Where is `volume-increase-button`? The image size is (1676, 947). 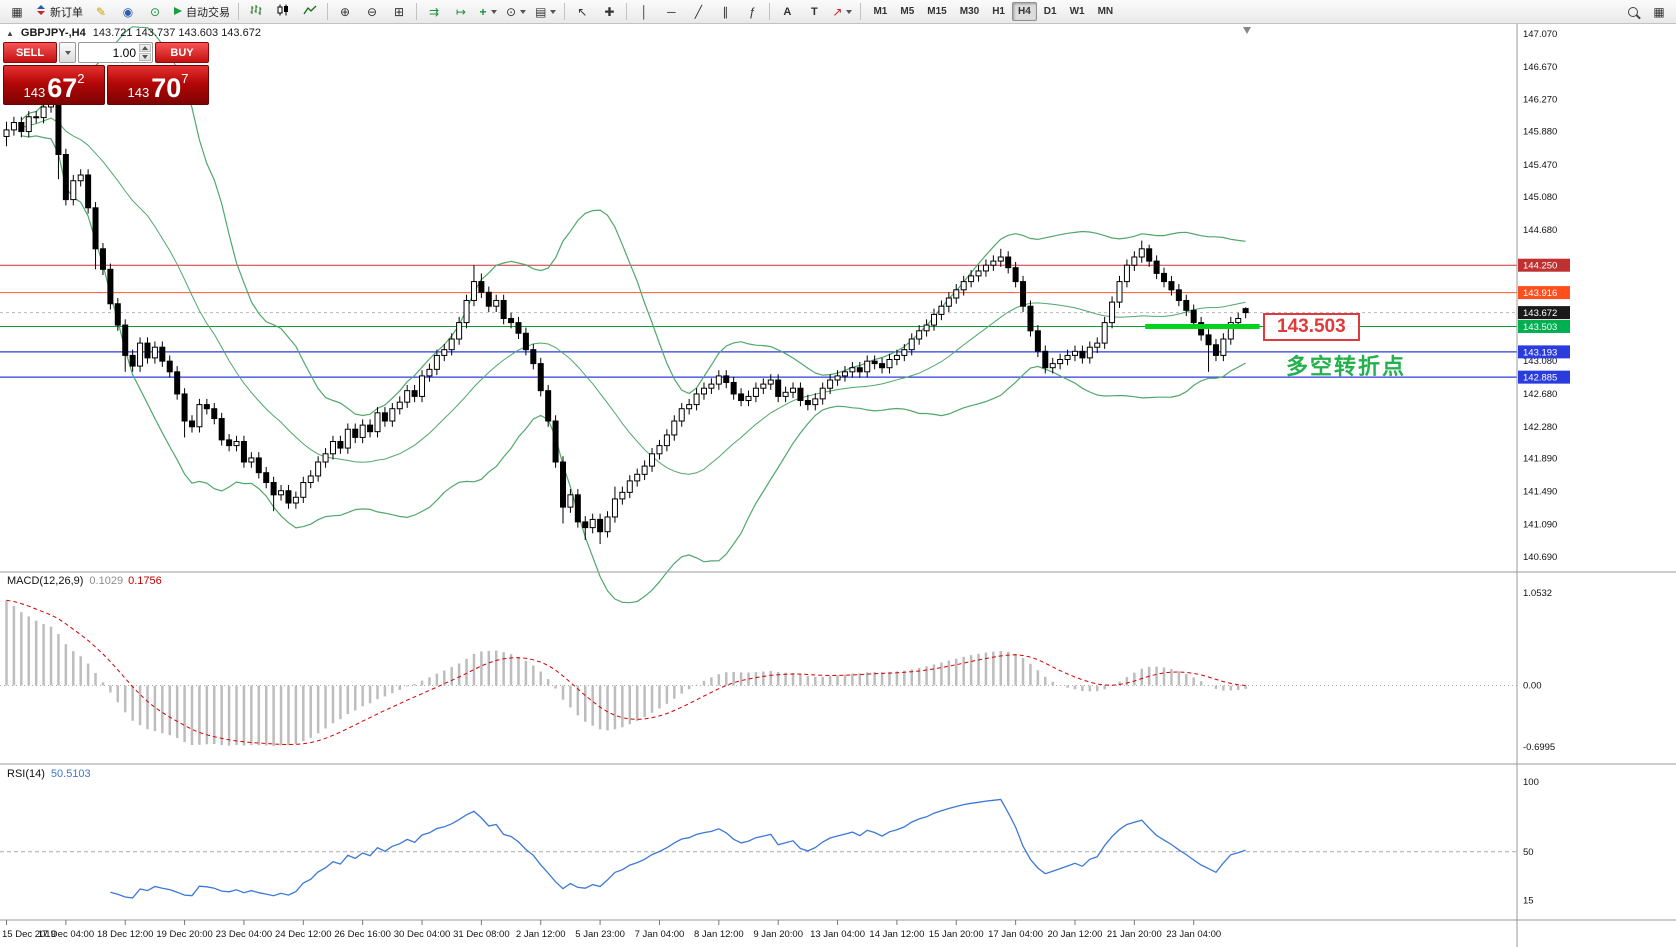
volume-increase-button is located at coordinates (145, 48).